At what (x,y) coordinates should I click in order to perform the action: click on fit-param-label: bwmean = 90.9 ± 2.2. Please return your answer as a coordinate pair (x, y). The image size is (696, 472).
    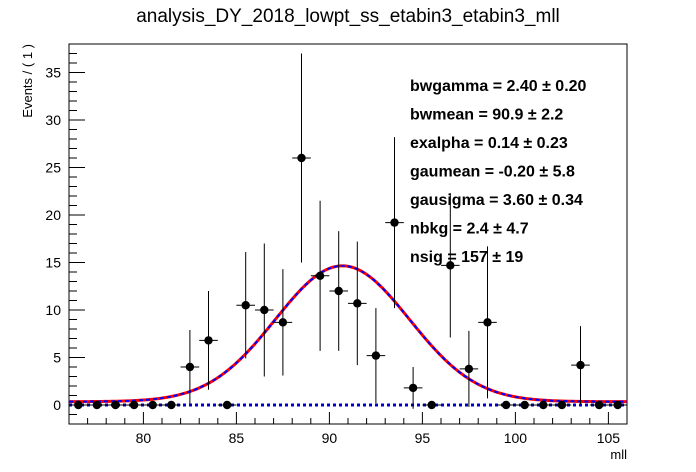
    Looking at the image, I should click on (486, 115).